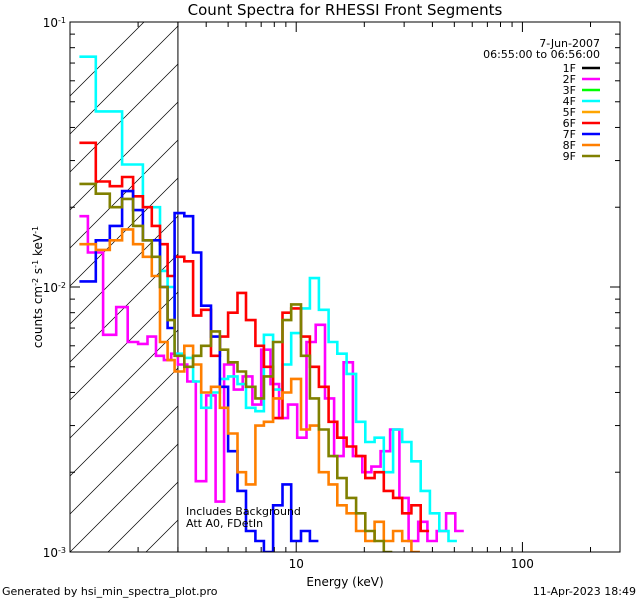  What do you see at coordinates (38, 246) in the screenshot?
I see `y-label-tail: keV` at bounding box center [38, 246].